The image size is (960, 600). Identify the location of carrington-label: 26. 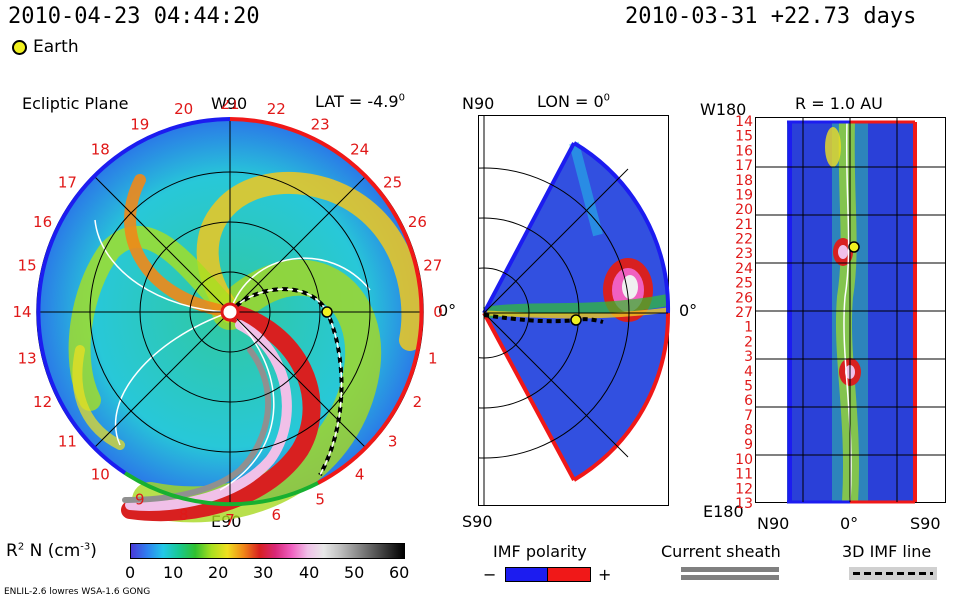
(417, 222).